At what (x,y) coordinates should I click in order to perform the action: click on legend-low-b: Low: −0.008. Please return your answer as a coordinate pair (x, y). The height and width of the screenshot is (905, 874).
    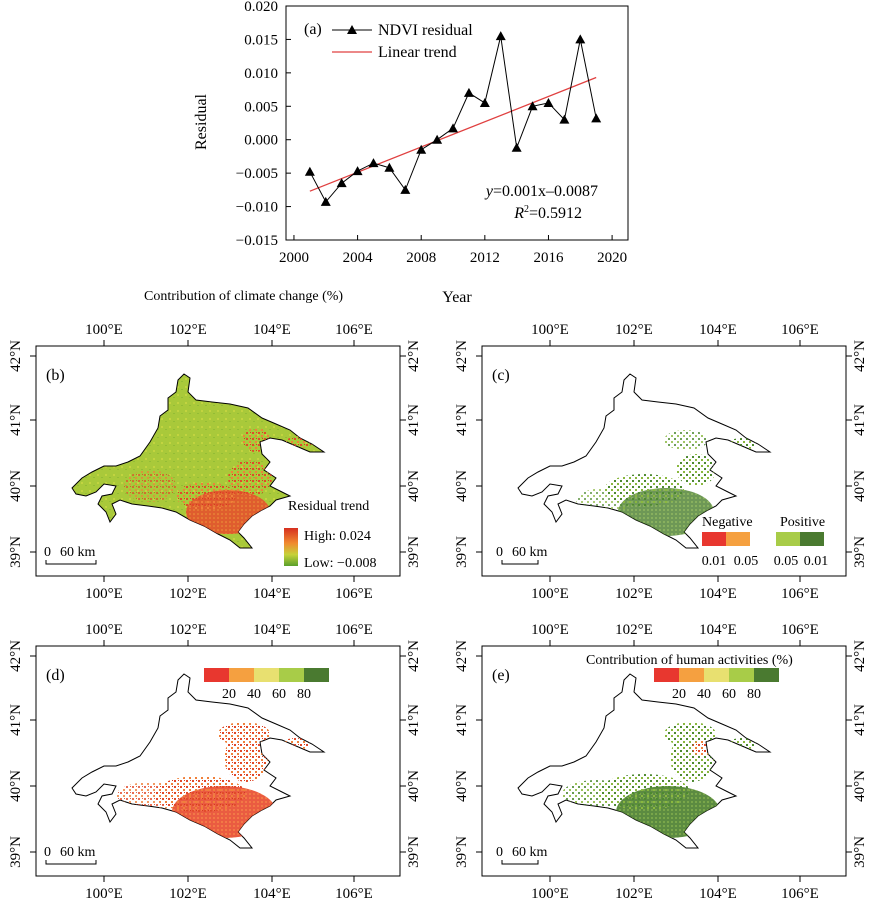
    Looking at the image, I should click on (340, 563).